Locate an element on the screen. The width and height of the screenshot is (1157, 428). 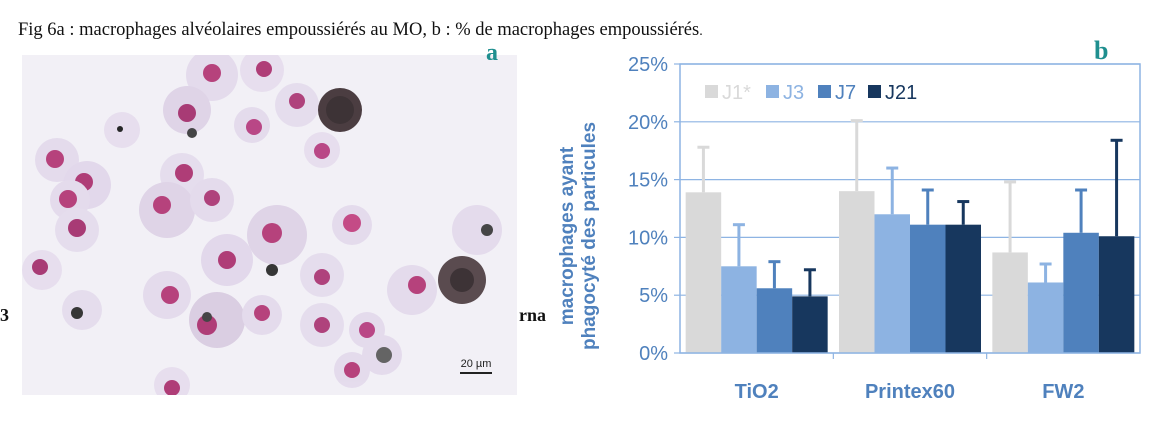
scale-bar-label: 20 µm is located at coordinates (476, 364).